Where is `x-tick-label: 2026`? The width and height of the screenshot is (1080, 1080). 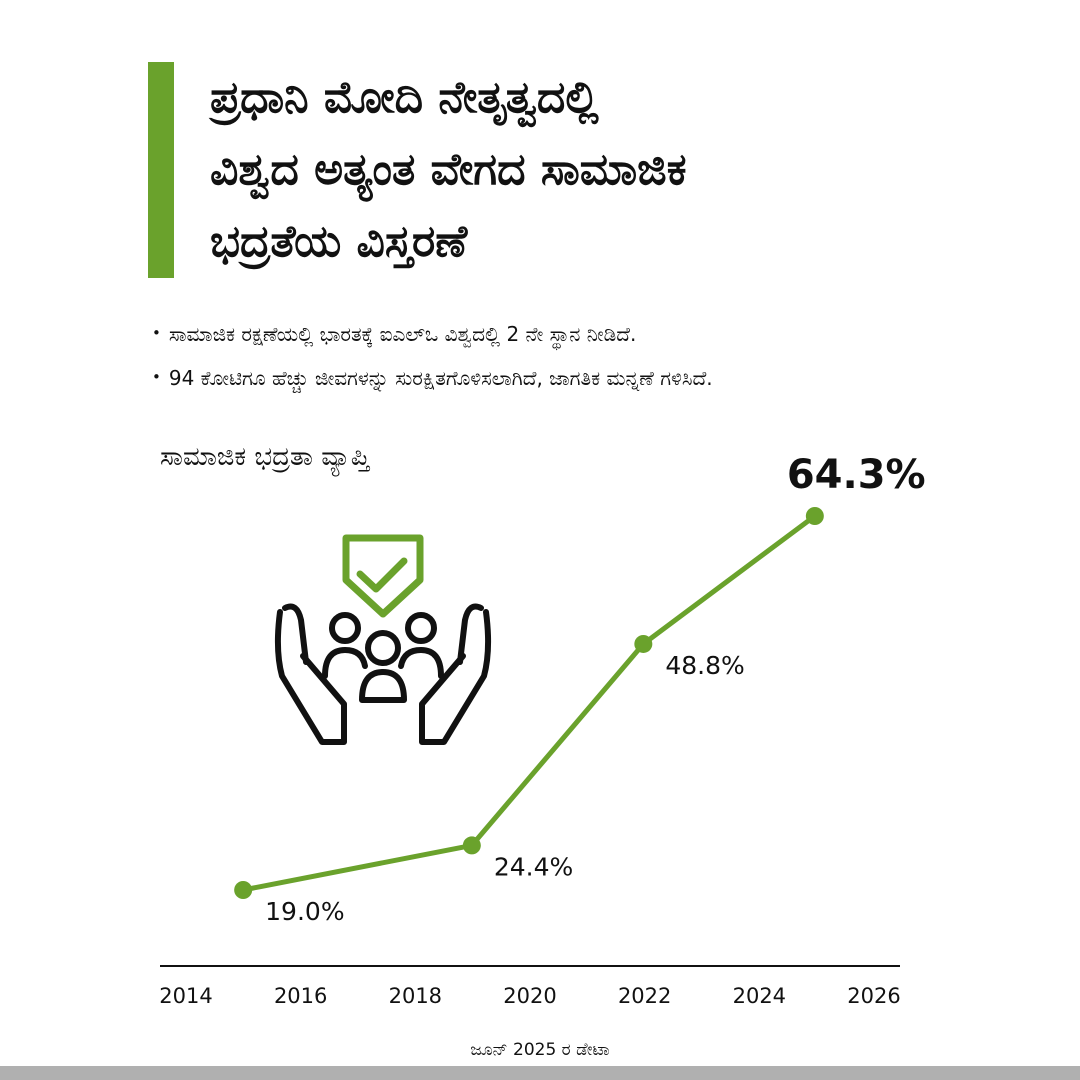 x-tick-label: 2026 is located at coordinates (873, 996).